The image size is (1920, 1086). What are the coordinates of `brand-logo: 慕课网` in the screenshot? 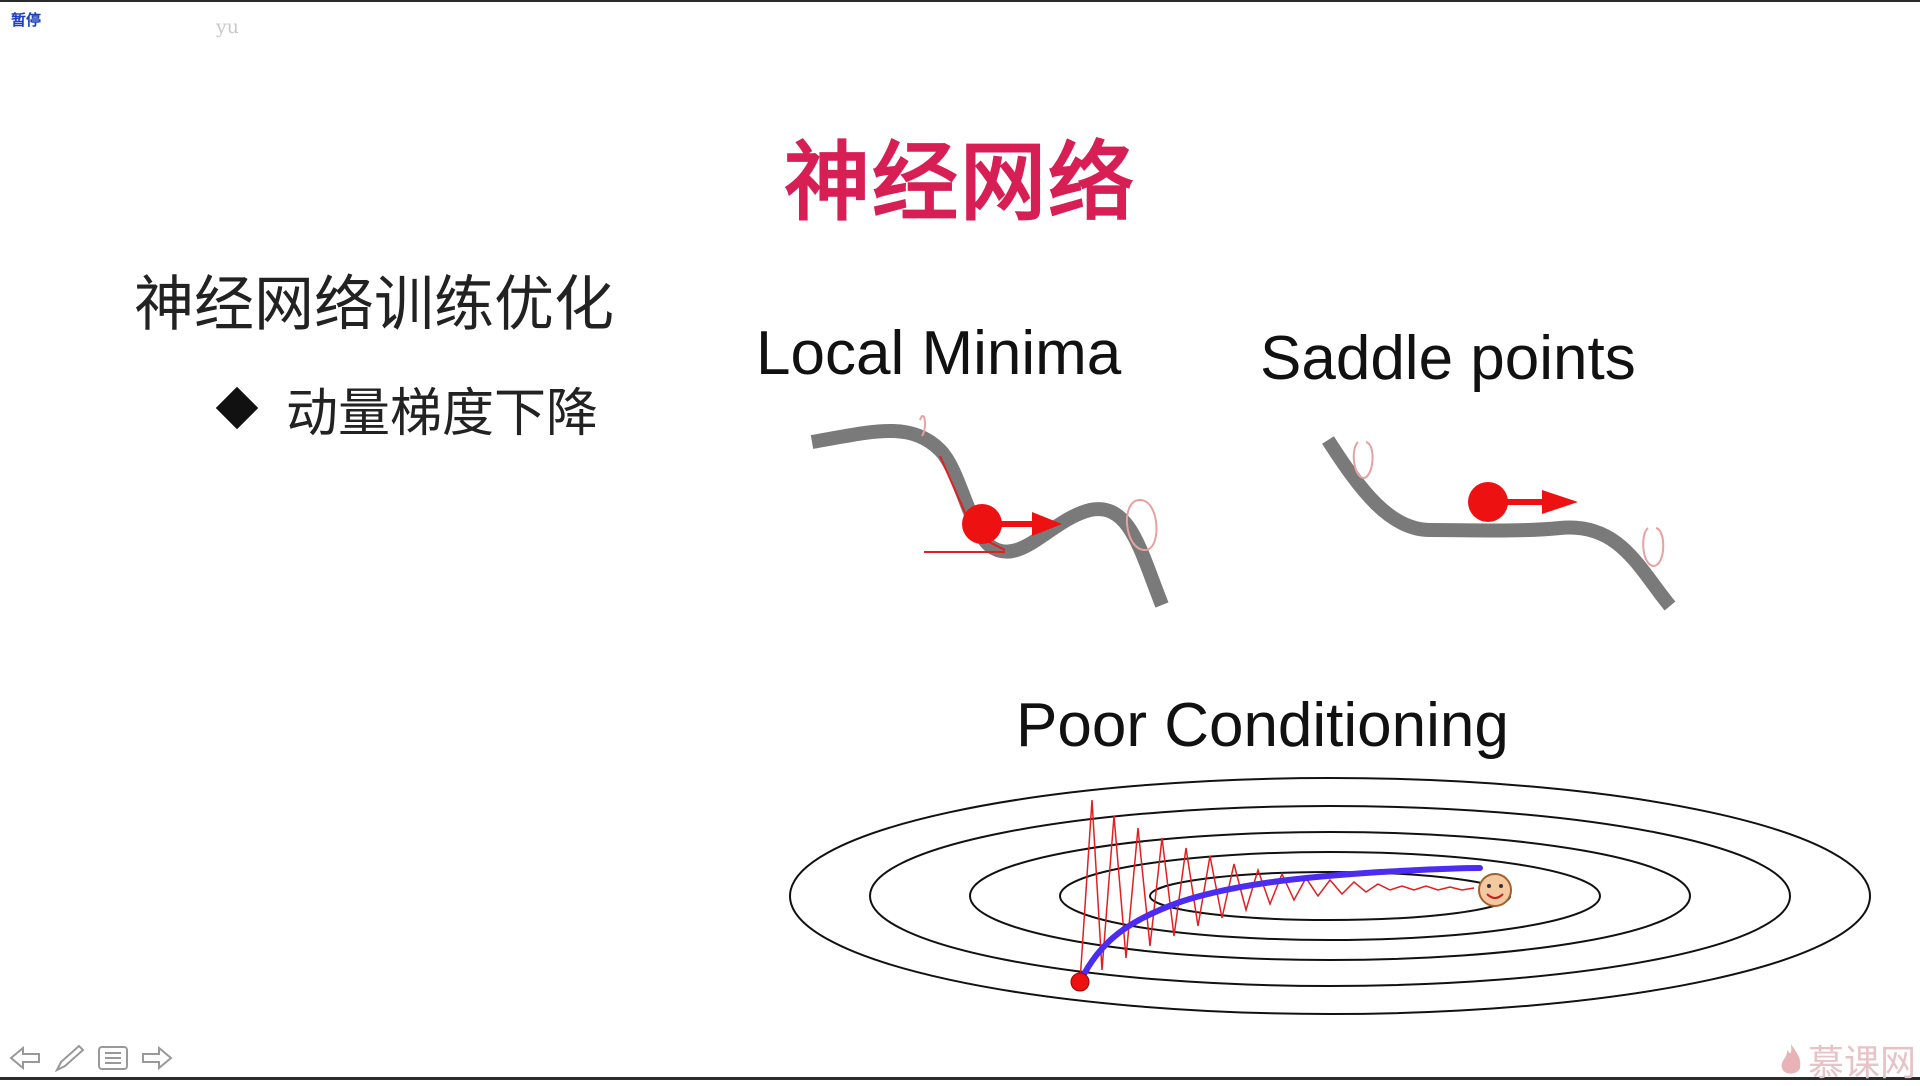 It's located at (1847, 1060).